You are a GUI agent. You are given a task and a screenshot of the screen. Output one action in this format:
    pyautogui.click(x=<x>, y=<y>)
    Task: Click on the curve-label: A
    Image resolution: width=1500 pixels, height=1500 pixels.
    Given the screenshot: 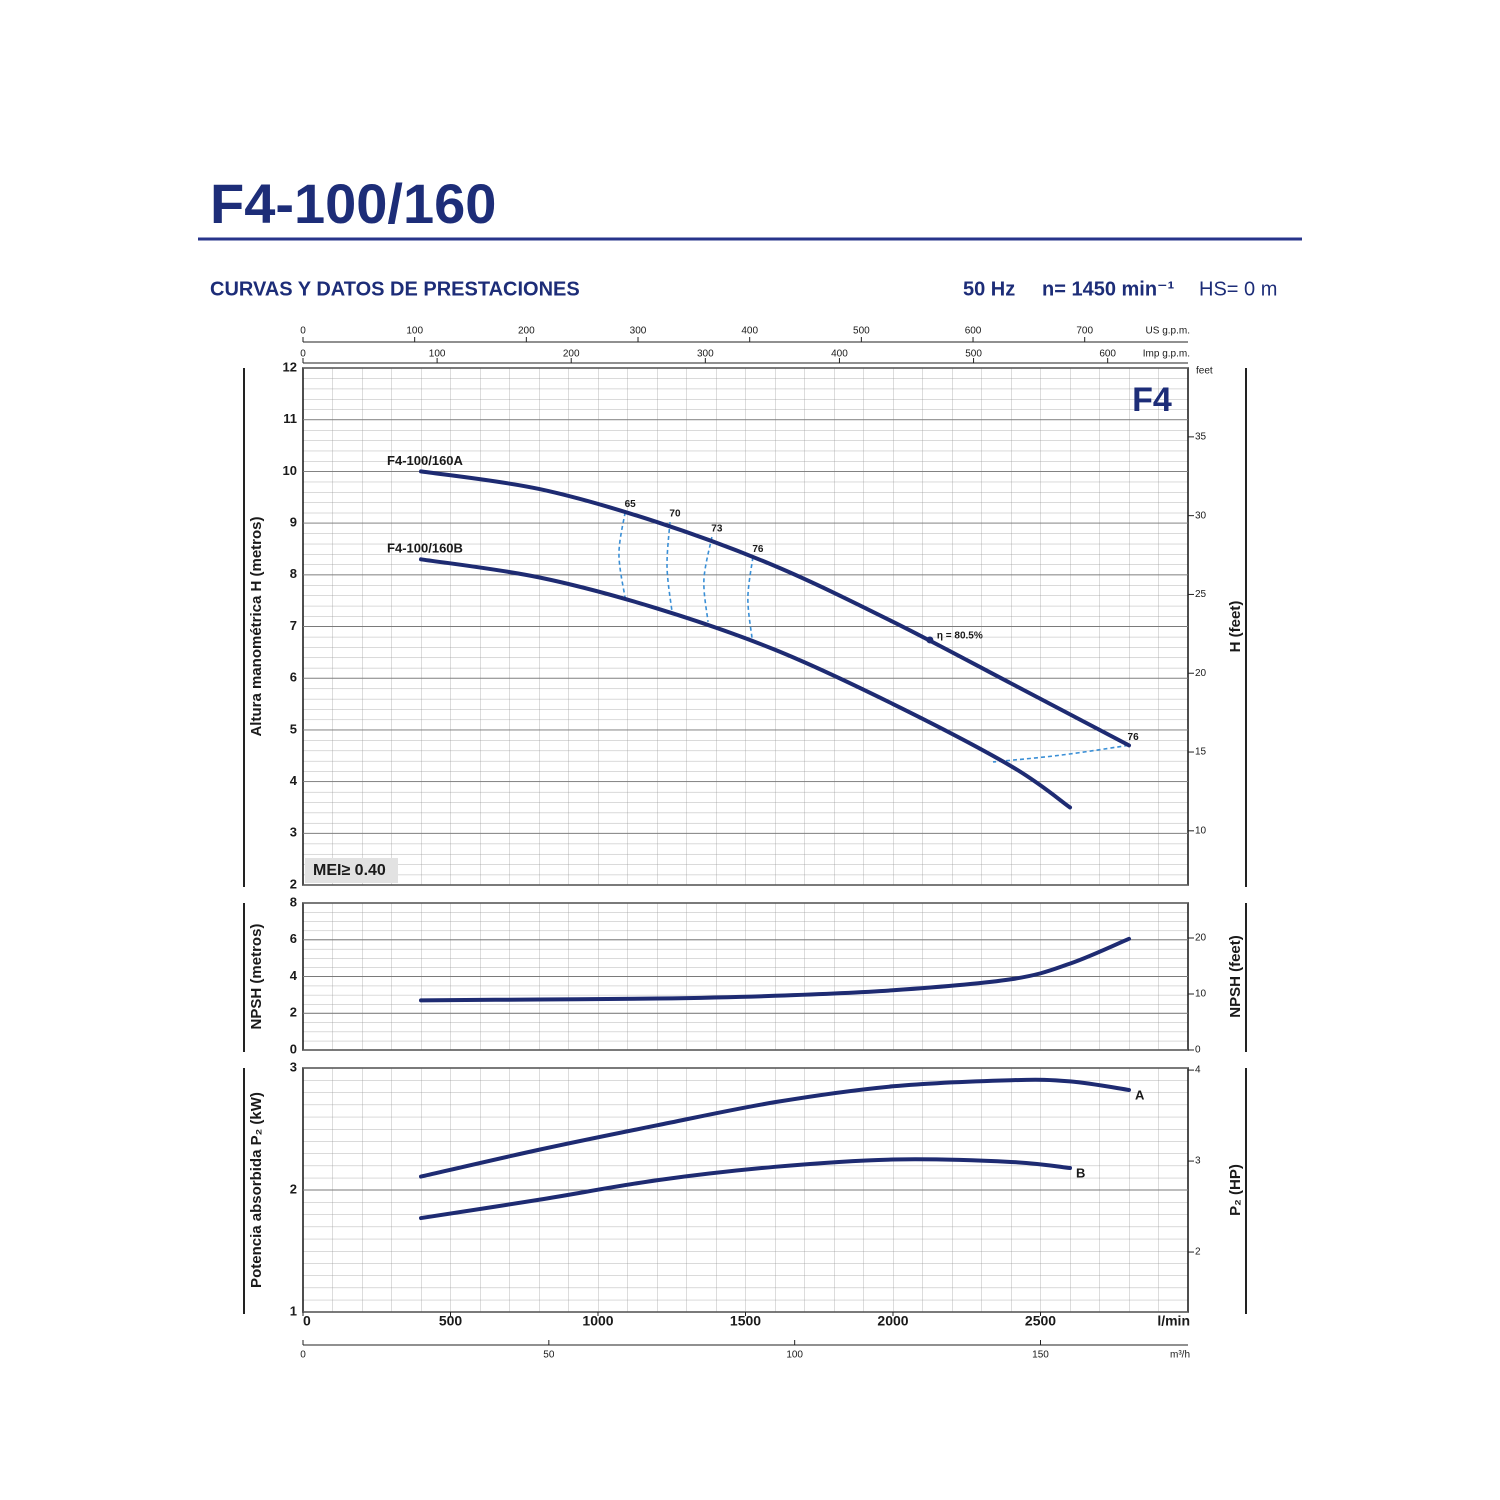 What is the action you would take?
    pyautogui.click(x=1140, y=1094)
    